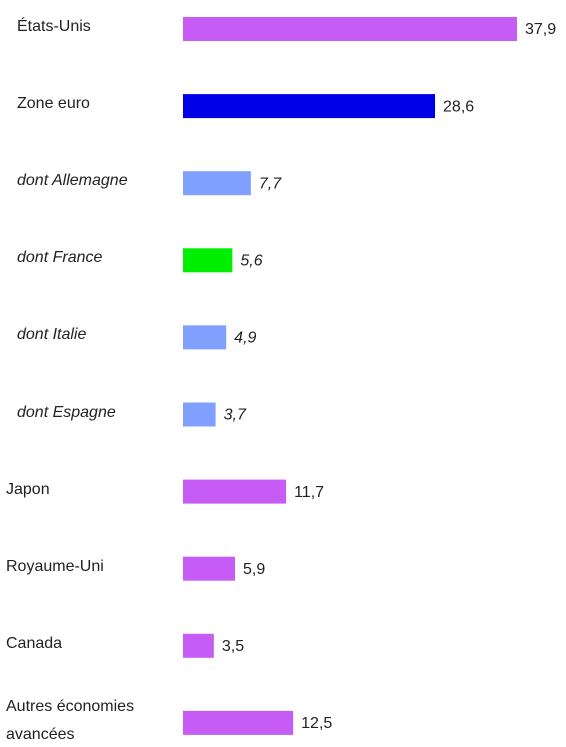 Image resolution: width=566 pixels, height=747 pixels. What do you see at coordinates (309, 492) in the screenshot?
I see `value-label: 11,7` at bounding box center [309, 492].